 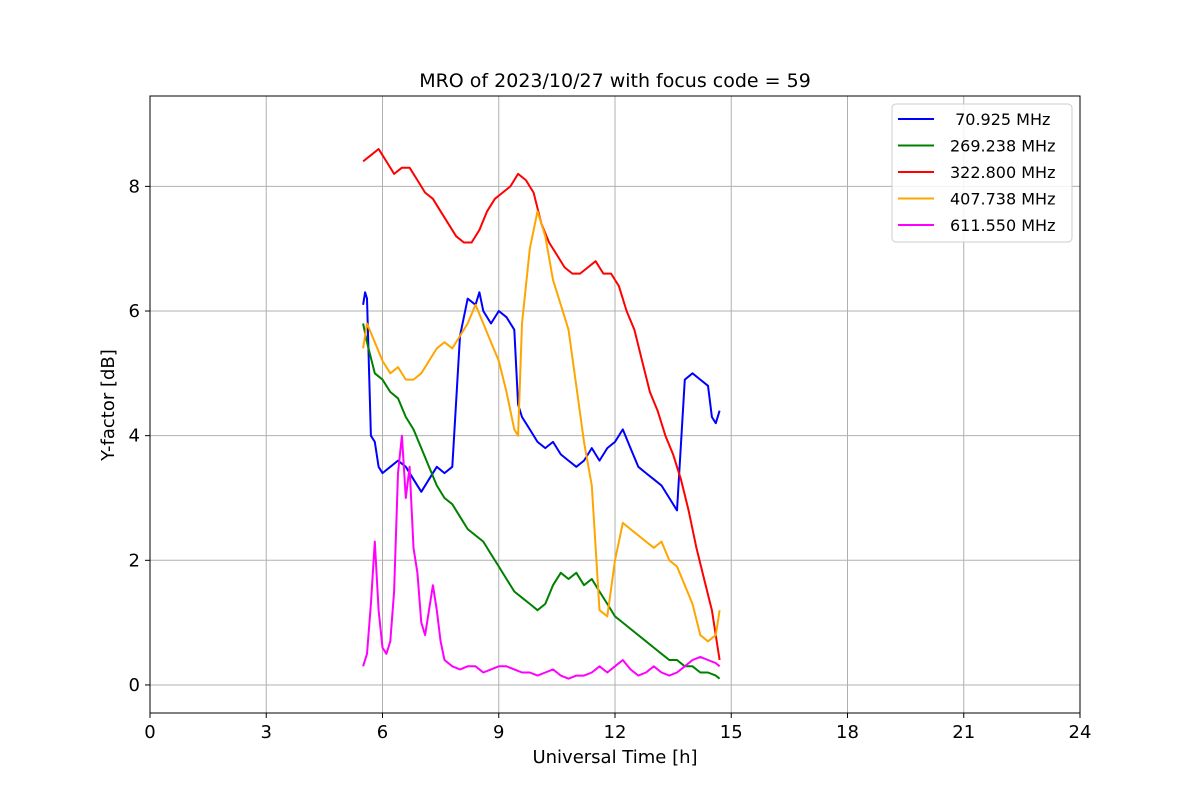 I want to click on legend-label-3: 322.800 MHz, so click(x=1002, y=172).